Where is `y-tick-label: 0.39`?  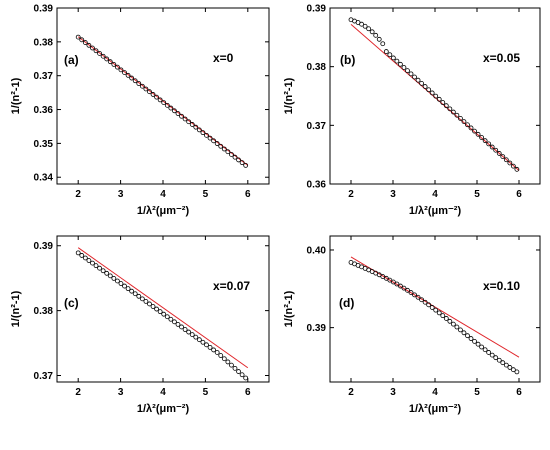
y-tick-label: 0.39 is located at coordinates (317, 328).